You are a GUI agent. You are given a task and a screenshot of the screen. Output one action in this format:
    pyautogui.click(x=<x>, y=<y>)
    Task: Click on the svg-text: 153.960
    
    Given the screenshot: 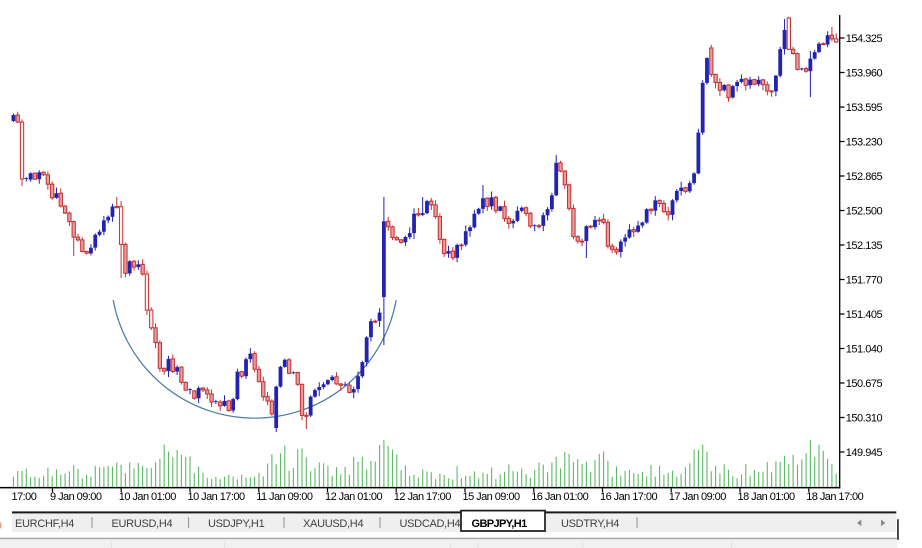 What is the action you would take?
    pyautogui.click(x=864, y=73)
    